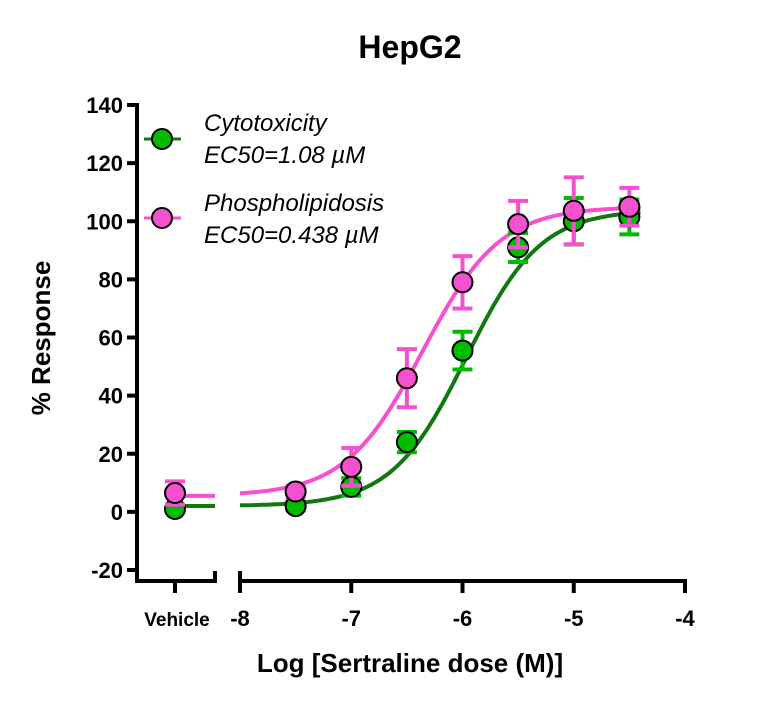 This screenshot has height=706, width=768. What do you see at coordinates (111, 454) in the screenshot?
I see `y-tick-label: 20` at bounding box center [111, 454].